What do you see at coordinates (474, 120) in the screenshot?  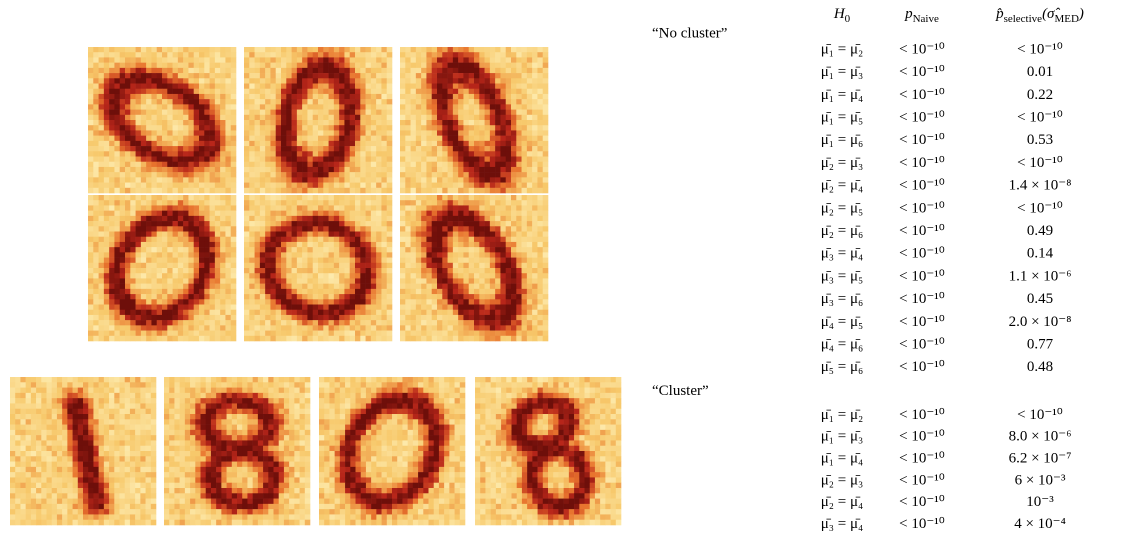 I see `digit-image` at bounding box center [474, 120].